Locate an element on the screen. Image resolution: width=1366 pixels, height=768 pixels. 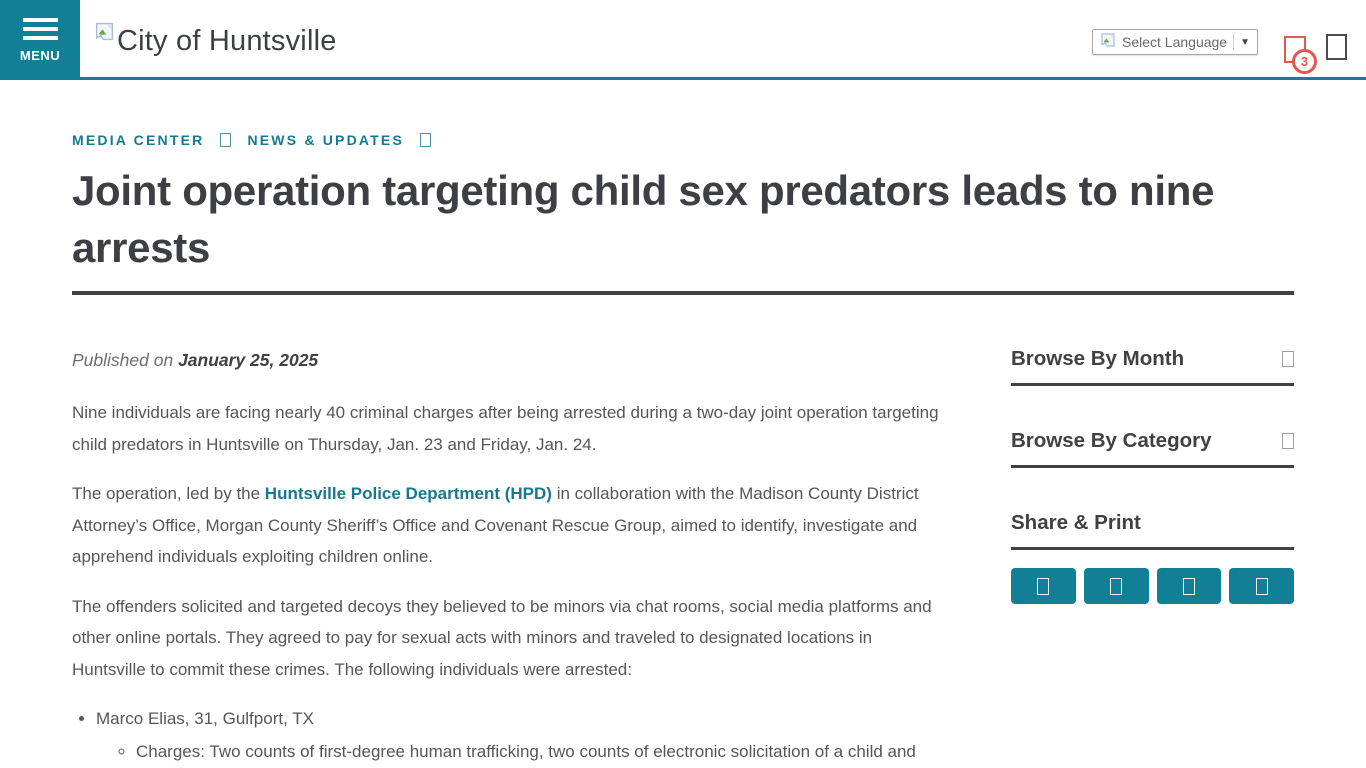
share-print-section: Share & Print is located at coordinates (1152, 557).